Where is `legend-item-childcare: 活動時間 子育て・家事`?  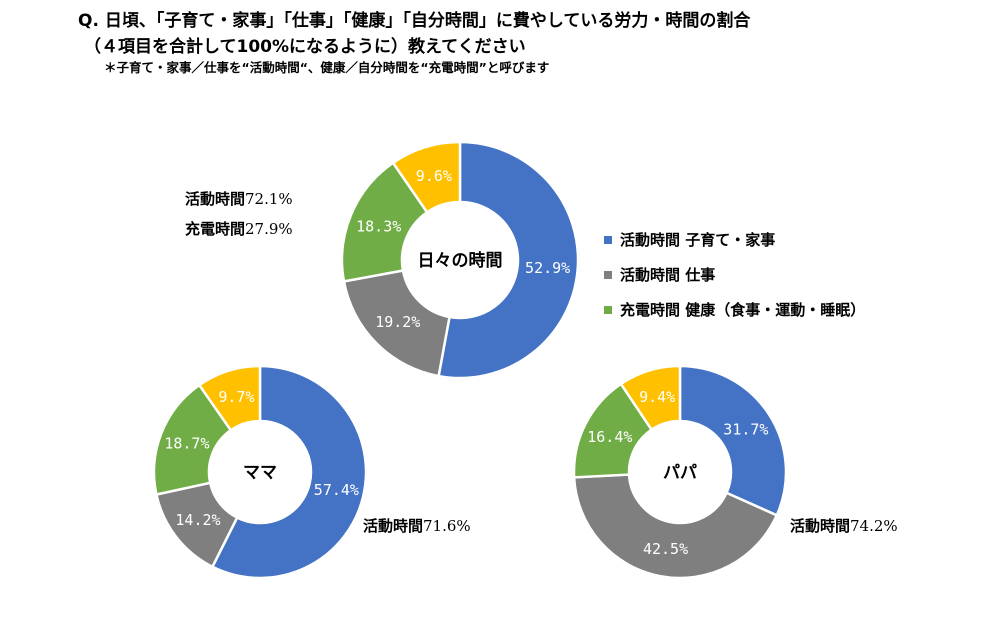
legend-item-childcare: 活動時間 子育て・家事 is located at coordinates (734, 239).